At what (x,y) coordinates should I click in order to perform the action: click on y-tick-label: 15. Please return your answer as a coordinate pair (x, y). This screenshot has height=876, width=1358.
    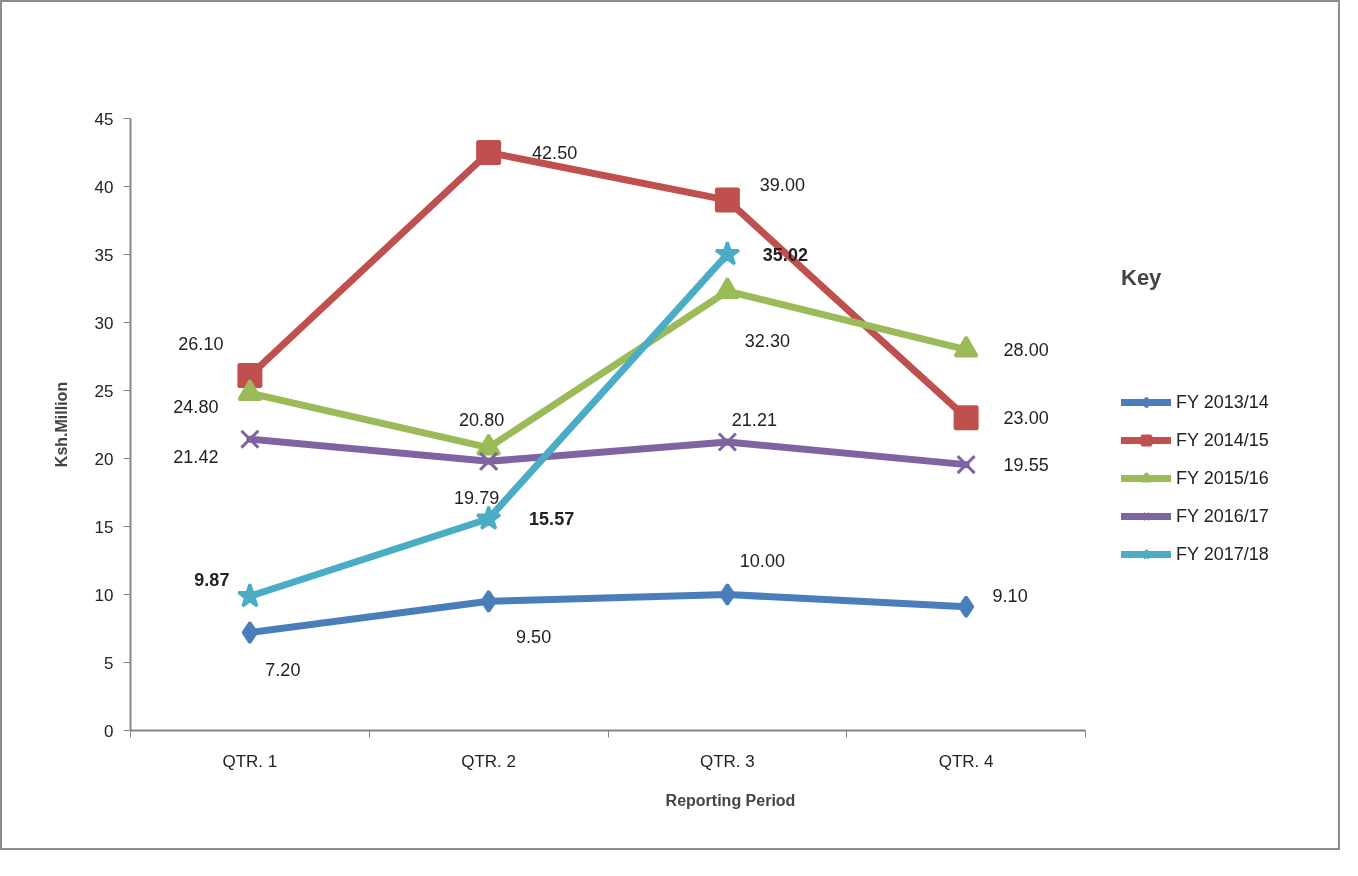
    Looking at the image, I should click on (104, 527).